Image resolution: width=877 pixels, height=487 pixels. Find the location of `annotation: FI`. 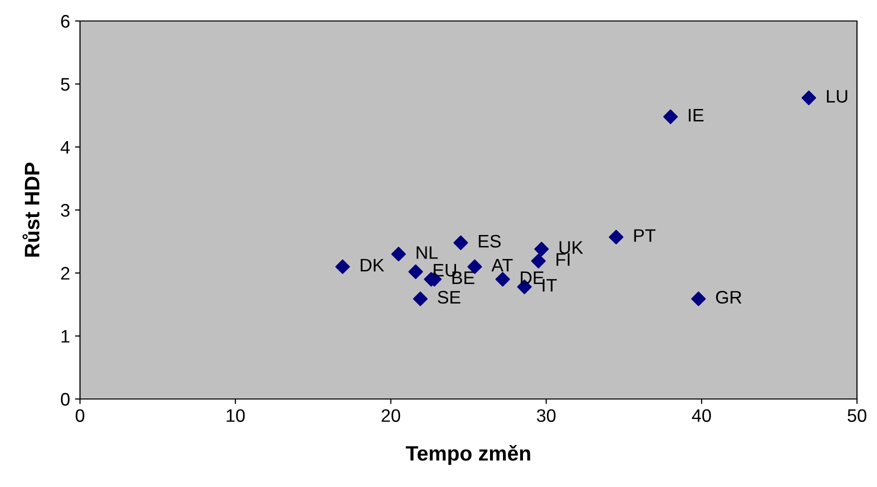

annotation: FI is located at coordinates (563, 259).